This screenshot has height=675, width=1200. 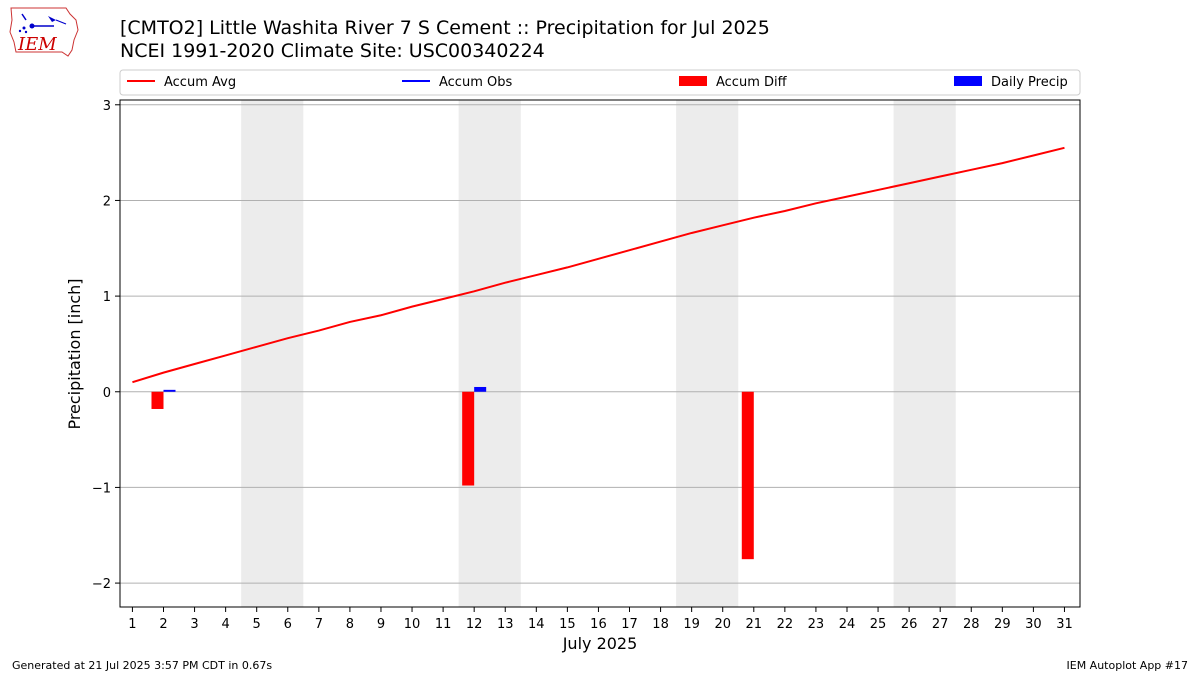 I want to click on x-tick-label: 15, so click(x=567, y=624).